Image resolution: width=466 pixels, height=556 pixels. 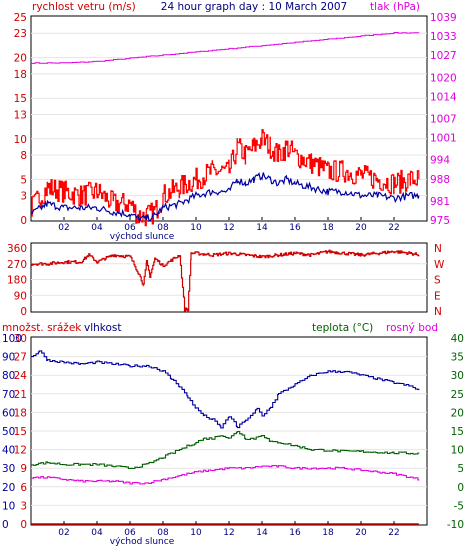 What do you see at coordinates (12, 339) in the screenshot?
I see `humidity-y-tick-100: 100` at bounding box center [12, 339].